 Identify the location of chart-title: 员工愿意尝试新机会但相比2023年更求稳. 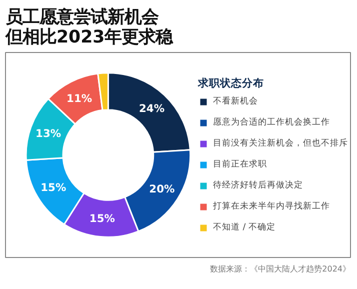
(89, 28).